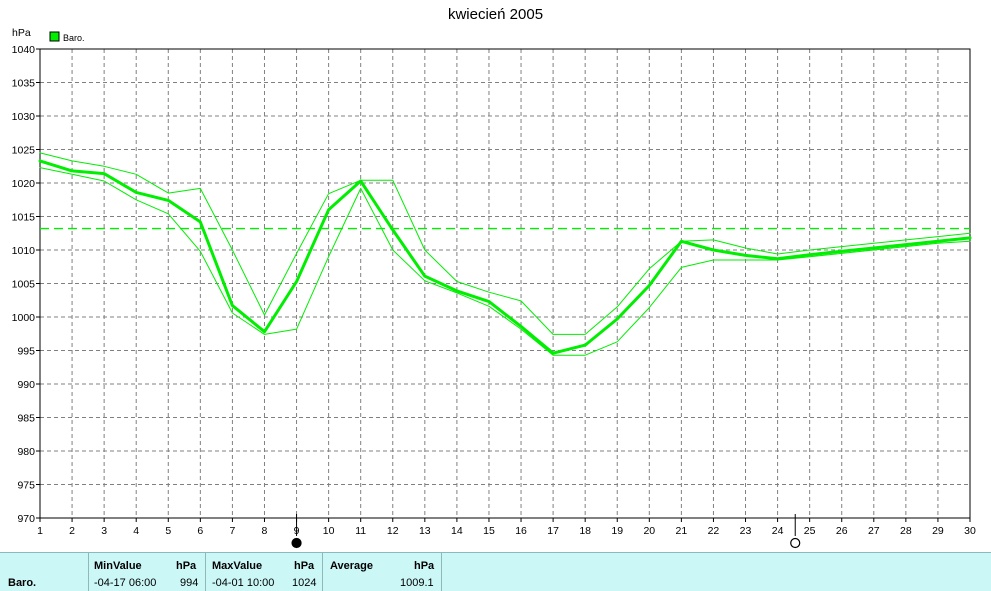 The width and height of the screenshot is (991, 591). Describe the element at coordinates (489, 531) in the screenshot. I see `x-tick-label: 15` at that location.